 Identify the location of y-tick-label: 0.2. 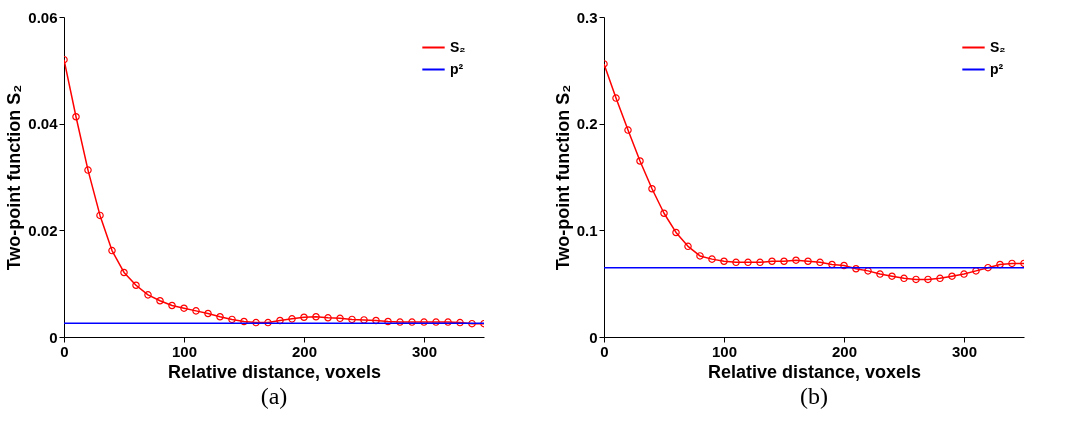
(587, 124).